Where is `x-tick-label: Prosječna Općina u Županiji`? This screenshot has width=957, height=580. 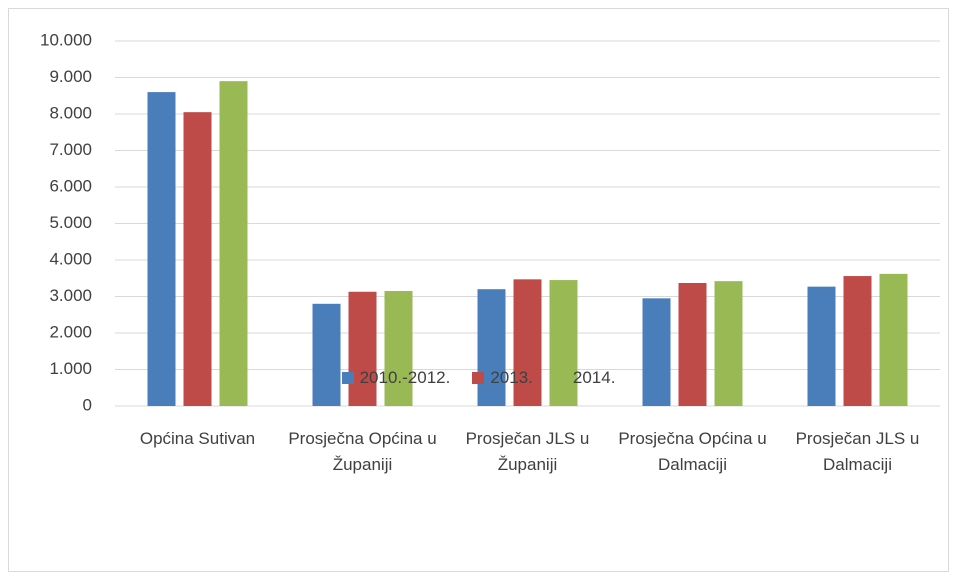 x-tick-label: Prosječna Općina u Županiji is located at coordinates (362, 451).